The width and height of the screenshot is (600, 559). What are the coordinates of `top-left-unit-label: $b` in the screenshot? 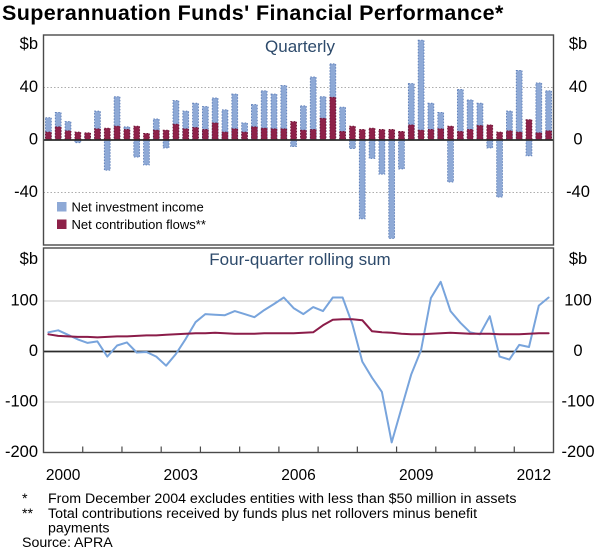 It's located at (29, 44).